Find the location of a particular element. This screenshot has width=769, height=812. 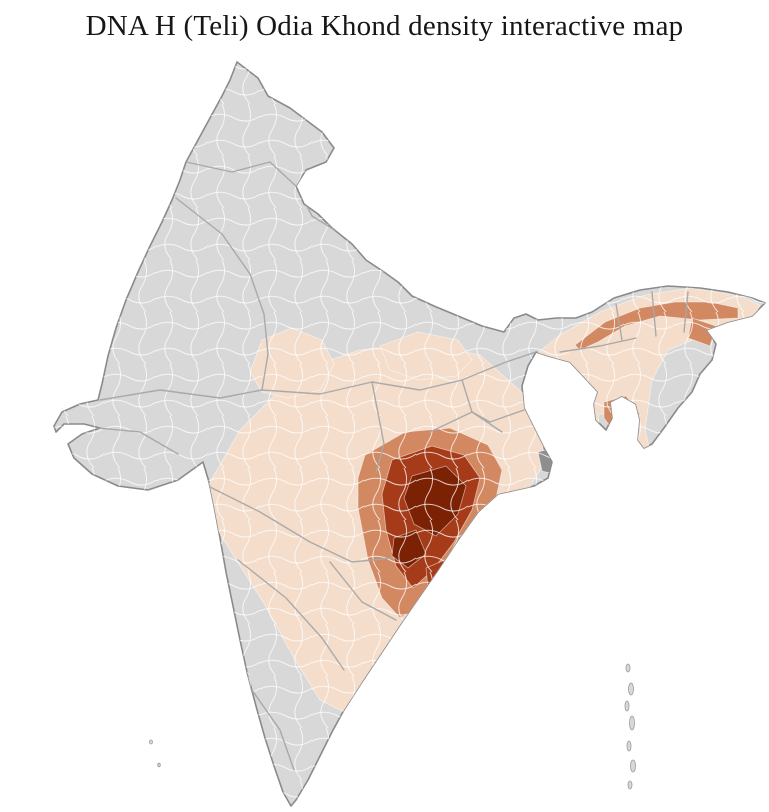

andaman-nicobar-islands is located at coordinates (630, 726).